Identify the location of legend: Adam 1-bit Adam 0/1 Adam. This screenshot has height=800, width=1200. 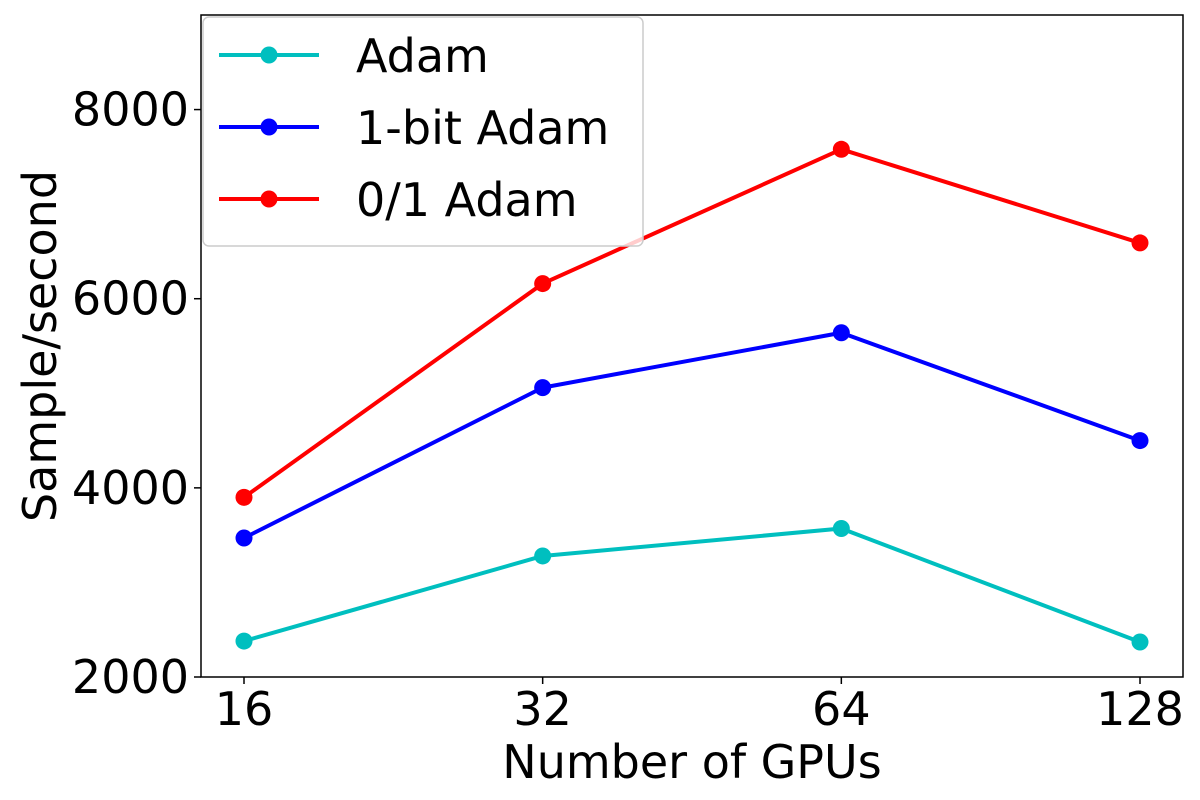
(423, 131).